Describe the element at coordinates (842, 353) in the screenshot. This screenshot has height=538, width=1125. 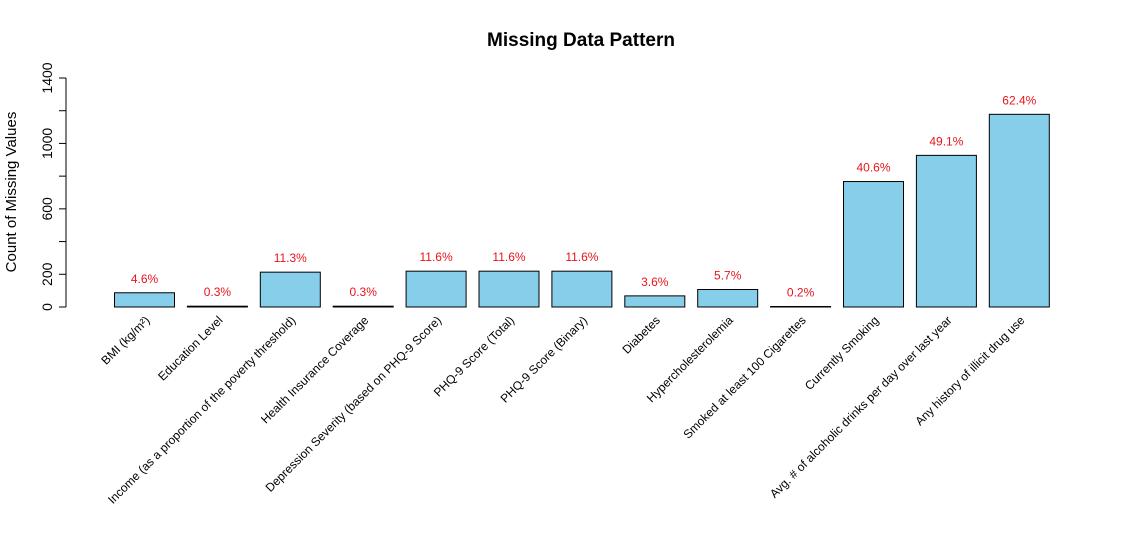
I see `x-tick-label: Currently Smoking` at that location.